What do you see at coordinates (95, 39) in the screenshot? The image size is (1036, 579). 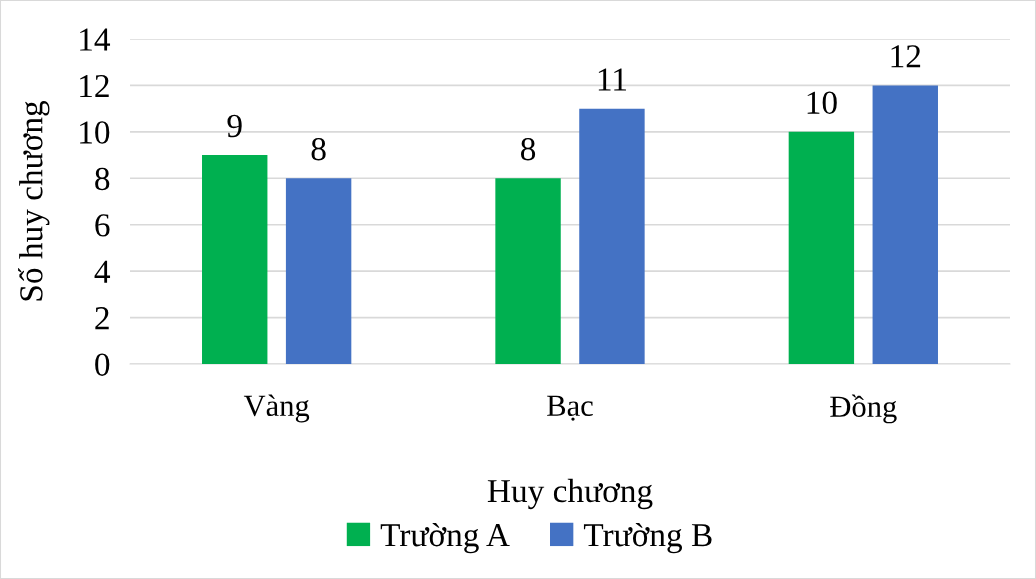 I see `y-tick-label: 14` at bounding box center [95, 39].